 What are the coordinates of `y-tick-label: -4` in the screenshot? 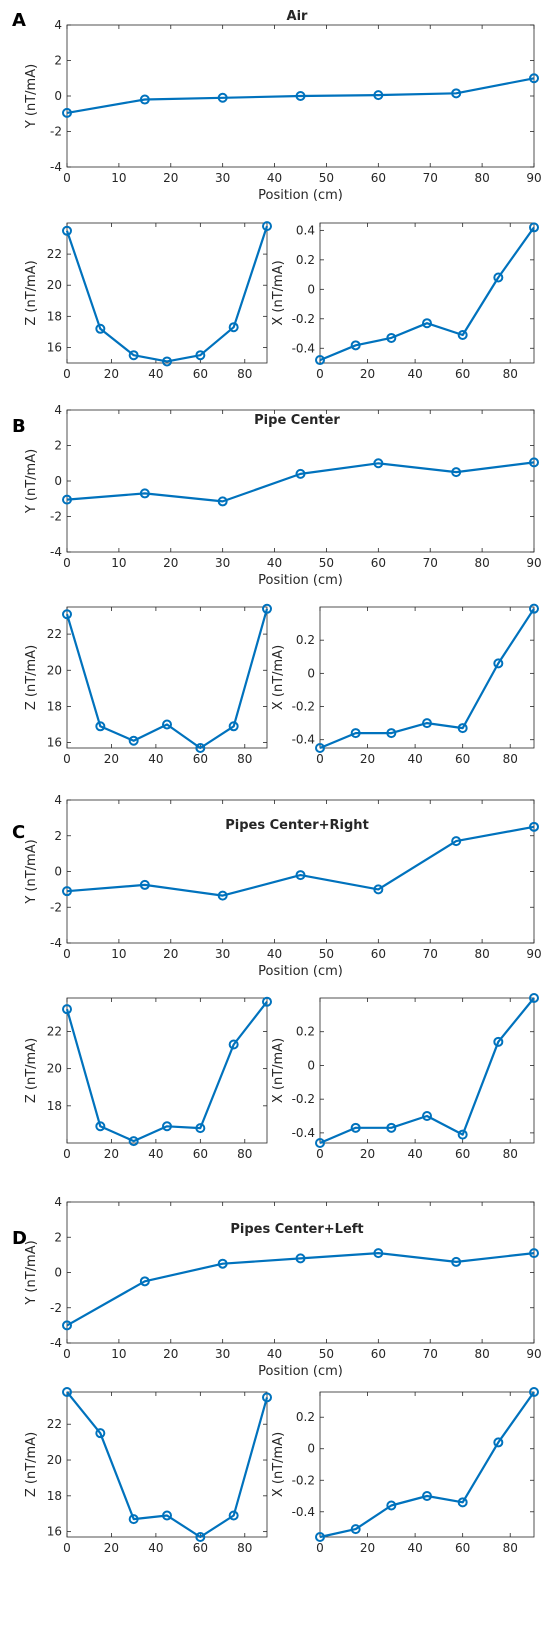 It's located at (56, 552).